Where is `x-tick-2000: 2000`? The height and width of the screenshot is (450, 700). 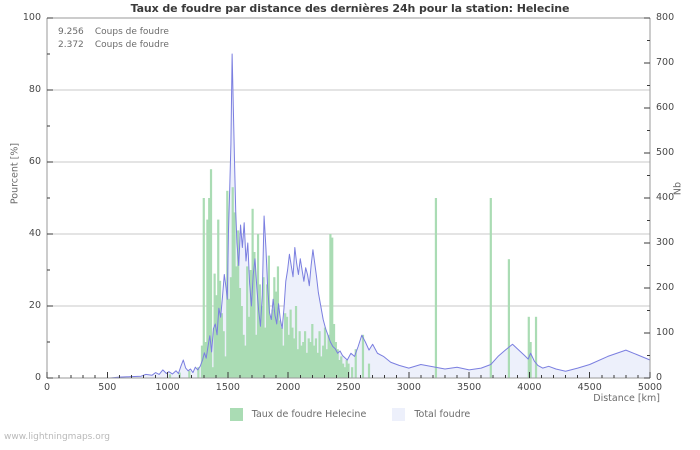
x-tick-2000: 2000 is located at coordinates (288, 387).